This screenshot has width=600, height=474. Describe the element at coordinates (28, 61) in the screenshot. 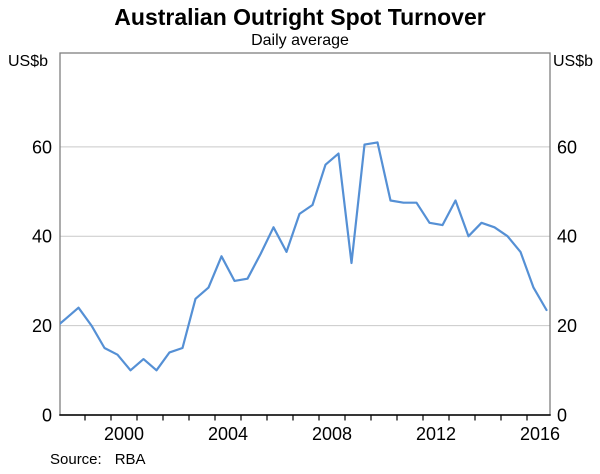

I see `y-axis-unit-left: US$b` at that location.